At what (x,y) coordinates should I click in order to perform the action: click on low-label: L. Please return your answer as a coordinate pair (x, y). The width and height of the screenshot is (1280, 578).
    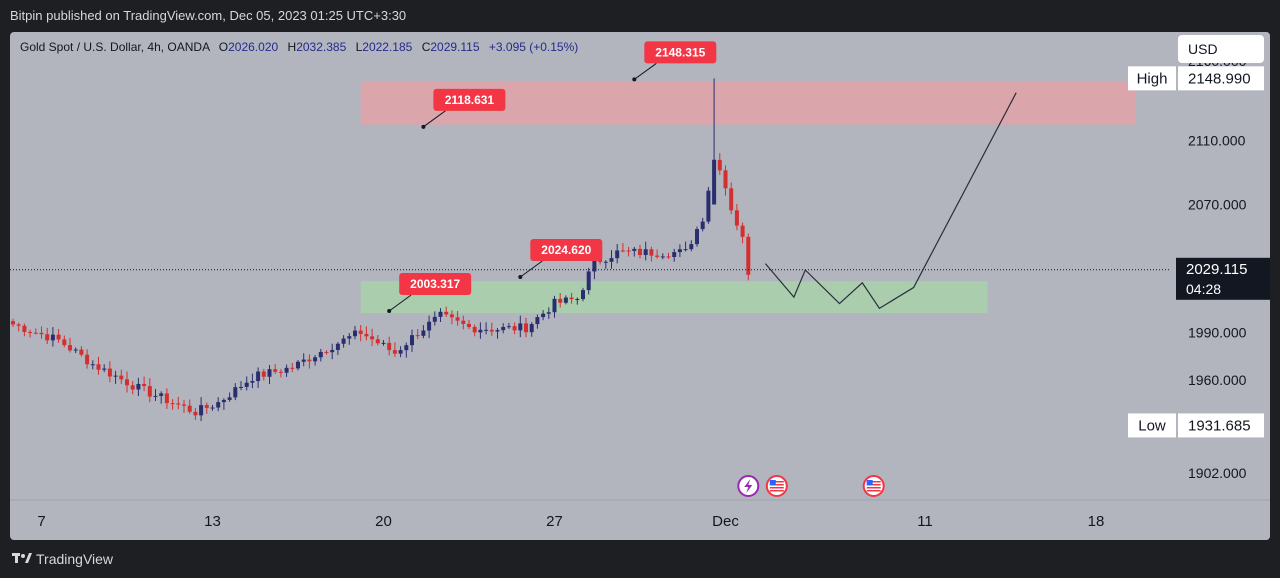
    Looking at the image, I should click on (359, 47).